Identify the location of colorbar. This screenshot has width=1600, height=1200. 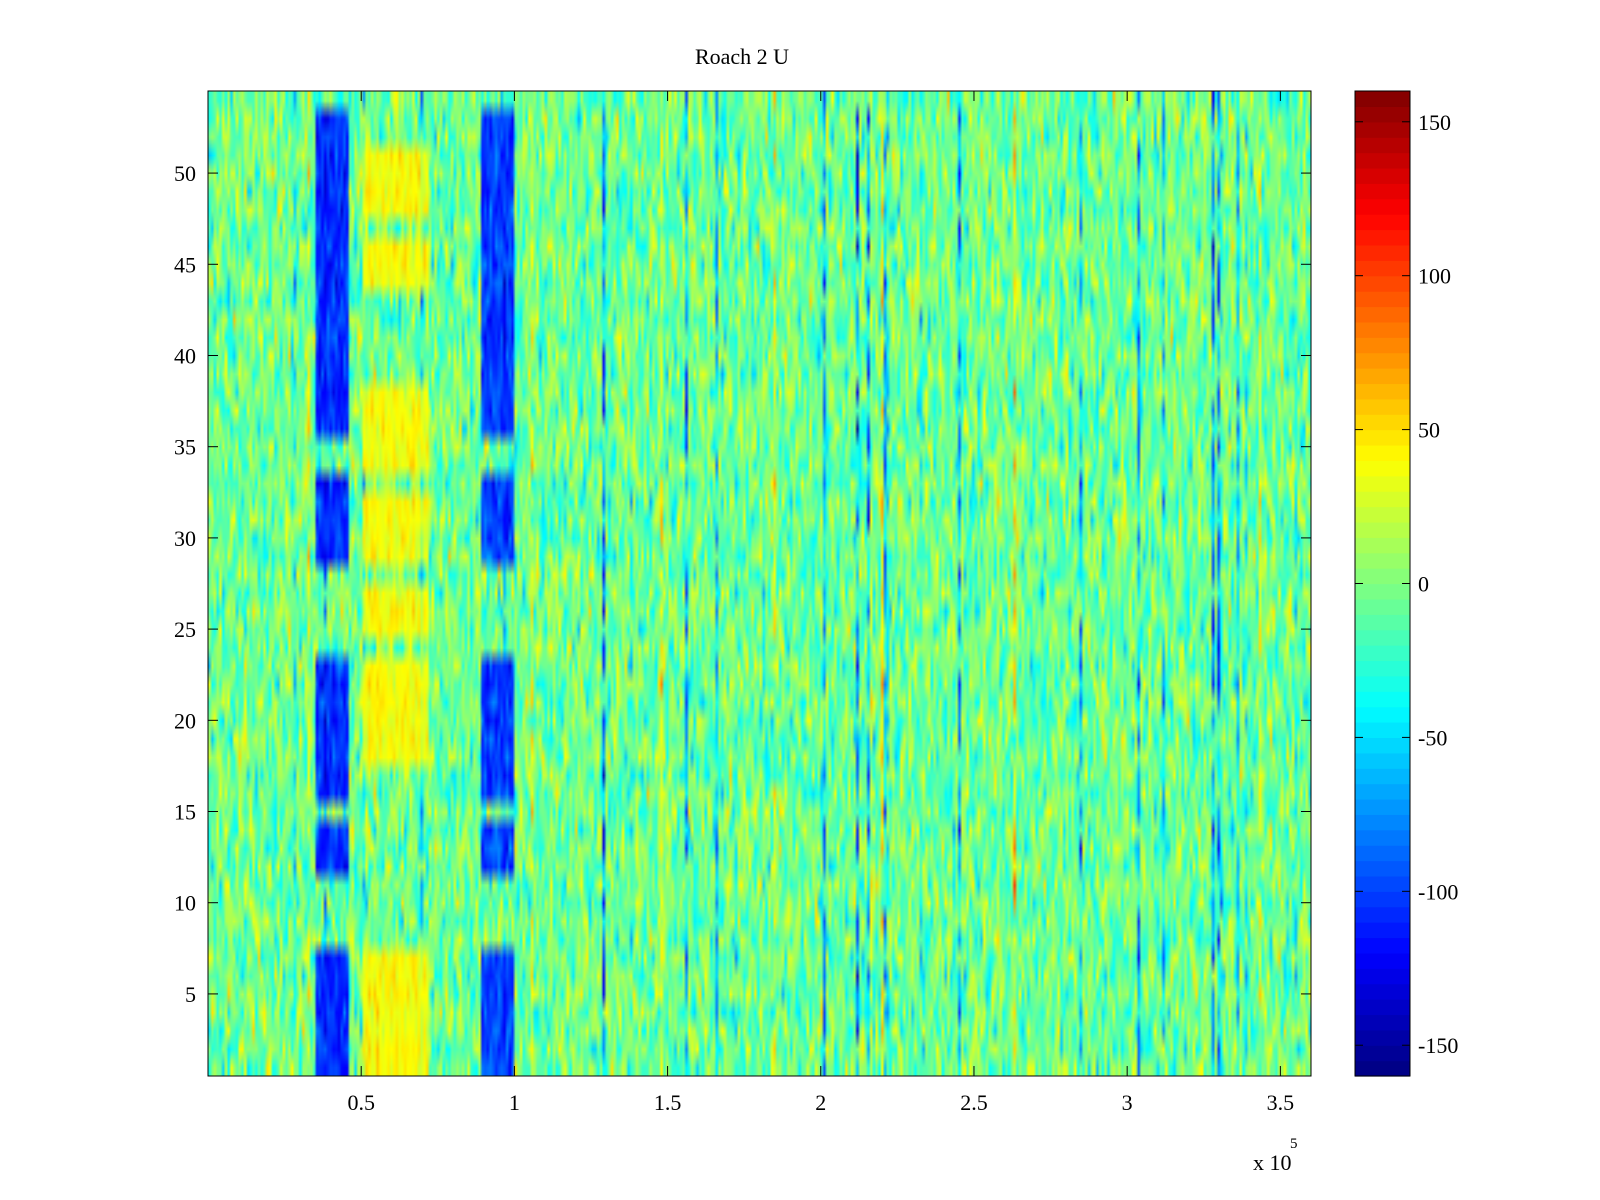
(1382, 584).